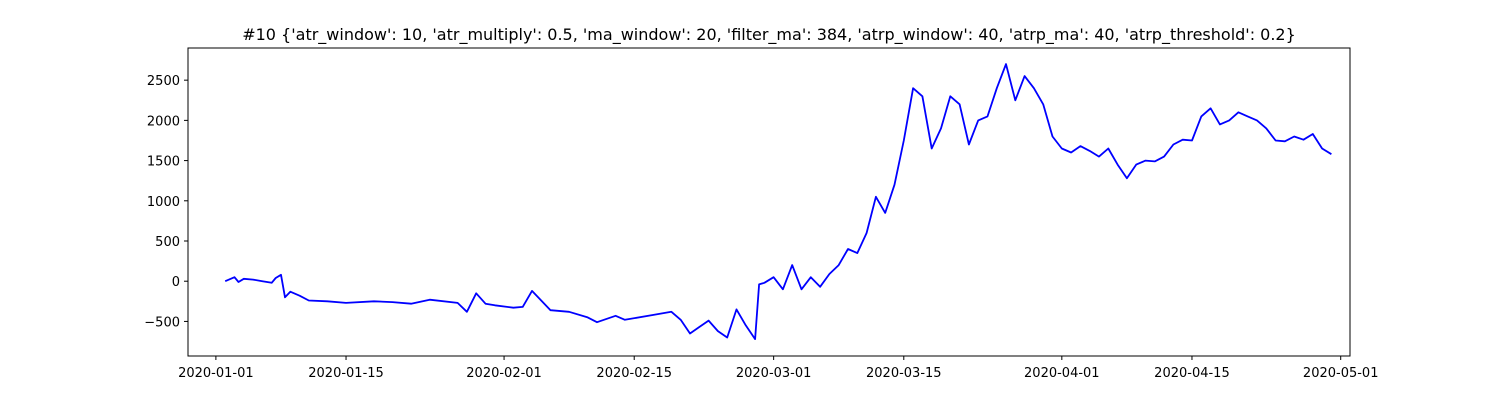 This screenshot has width=1500, height=404. Describe the element at coordinates (167, 242) in the screenshot. I see `y-tick-label: 500` at that location.